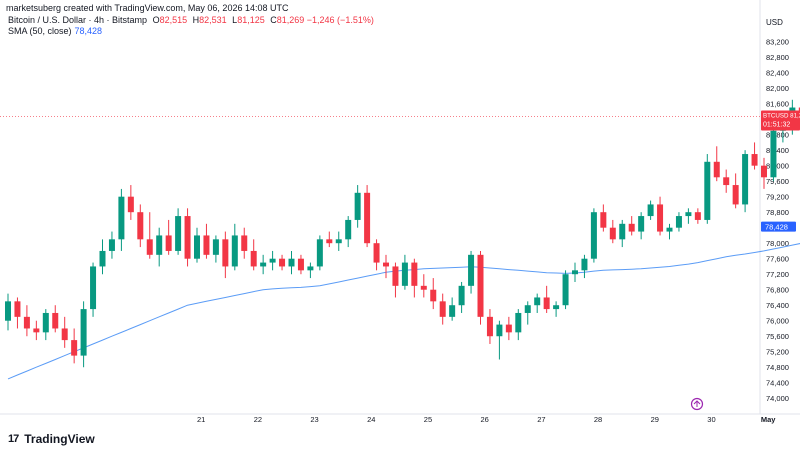  What do you see at coordinates (780, 120) in the screenshot?
I see `last-price-badge: BTCUSD 81,26981,26901:51:32` at bounding box center [780, 120].